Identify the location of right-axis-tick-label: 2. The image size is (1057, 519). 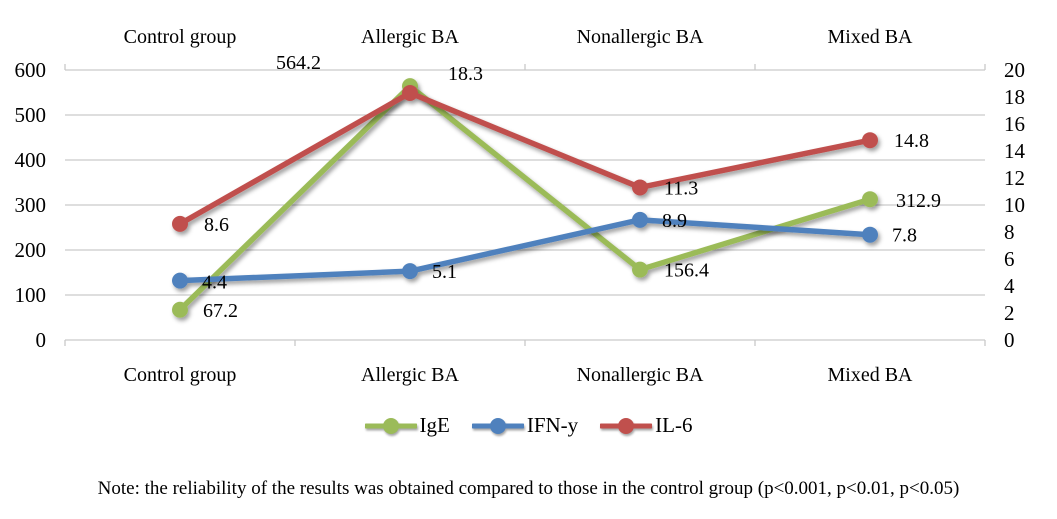
(1009, 313).